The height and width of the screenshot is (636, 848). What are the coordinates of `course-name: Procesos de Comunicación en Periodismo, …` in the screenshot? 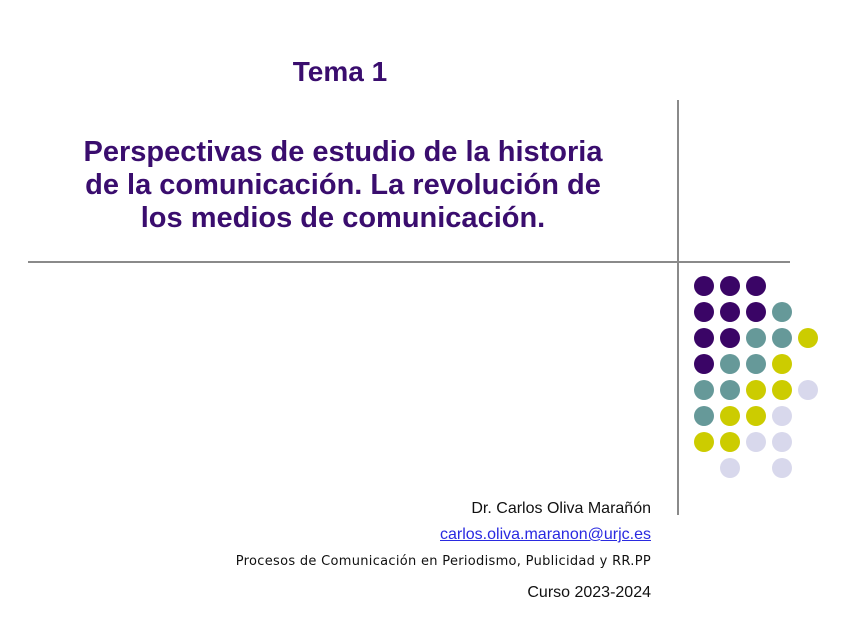 It's located at (443, 561).